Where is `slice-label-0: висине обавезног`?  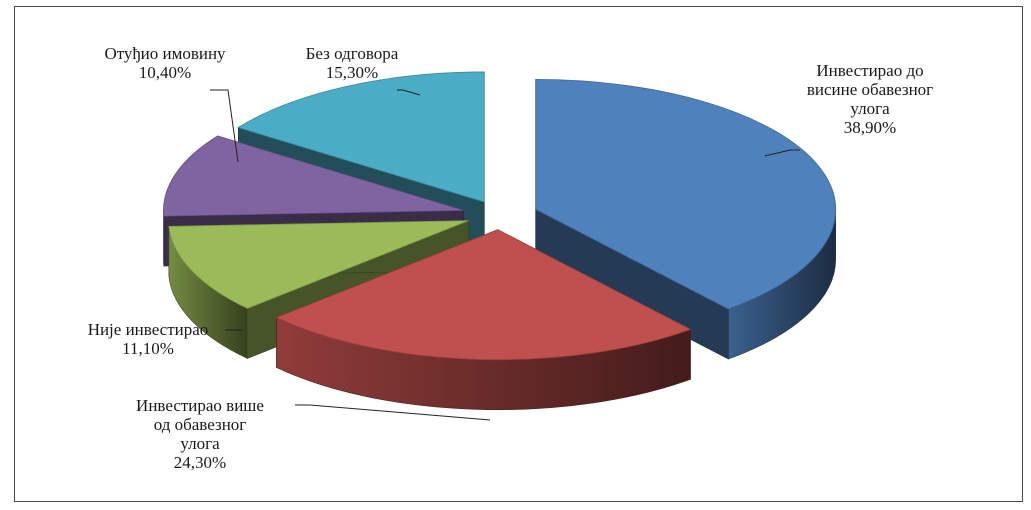 slice-label-0: висине обавезног is located at coordinates (870, 89).